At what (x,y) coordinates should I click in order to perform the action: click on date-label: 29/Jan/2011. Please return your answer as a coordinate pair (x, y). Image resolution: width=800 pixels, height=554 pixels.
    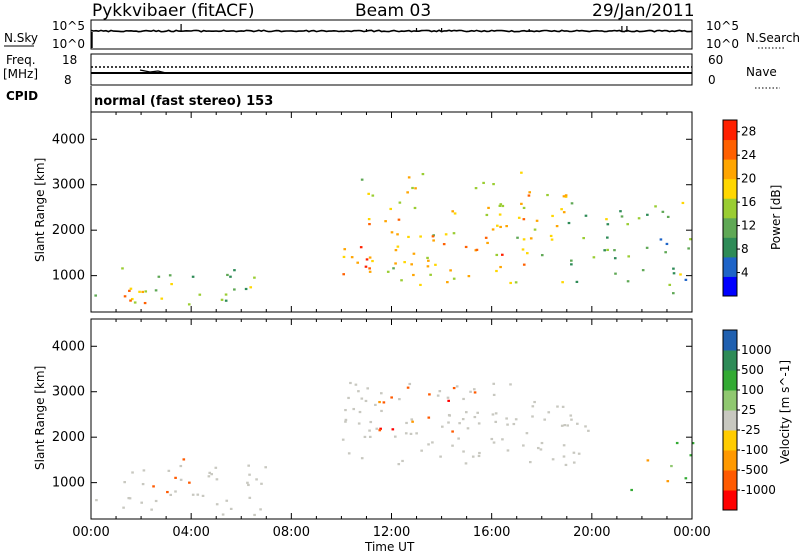
    Looking at the image, I should click on (643, 11).